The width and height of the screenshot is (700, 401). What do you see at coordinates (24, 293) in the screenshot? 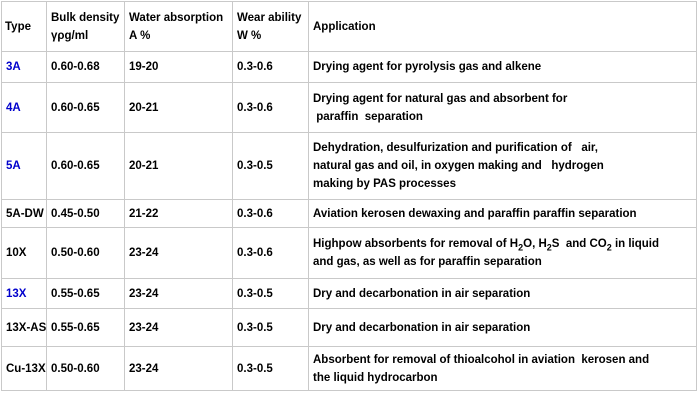
I see `cell-type: 13X` at bounding box center [24, 293].